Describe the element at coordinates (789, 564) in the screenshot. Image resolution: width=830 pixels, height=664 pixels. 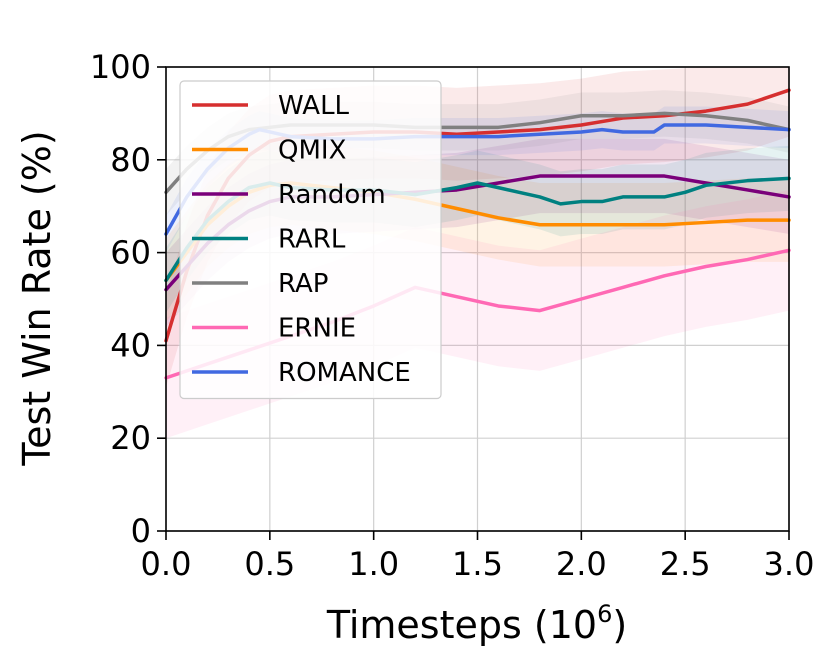
I see `x-tick-label: 3.0` at that location.